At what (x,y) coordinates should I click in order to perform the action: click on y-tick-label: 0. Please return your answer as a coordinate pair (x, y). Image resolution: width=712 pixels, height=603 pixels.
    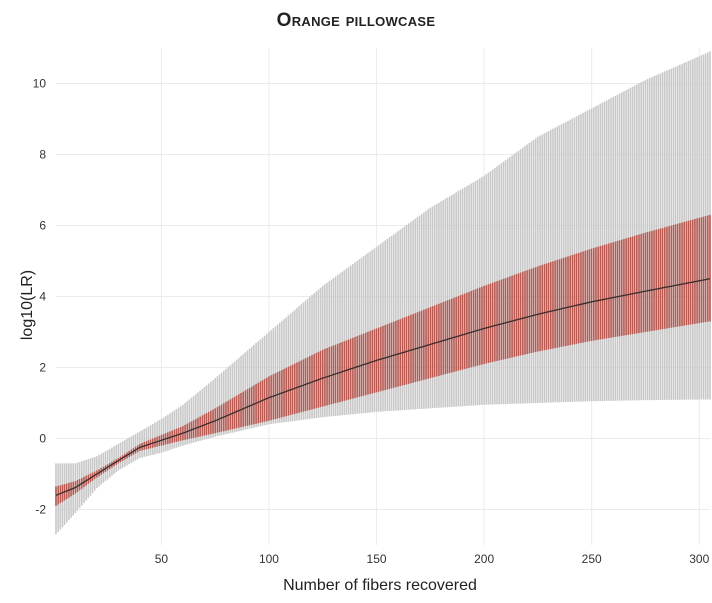
    Looking at the image, I should click on (42, 439).